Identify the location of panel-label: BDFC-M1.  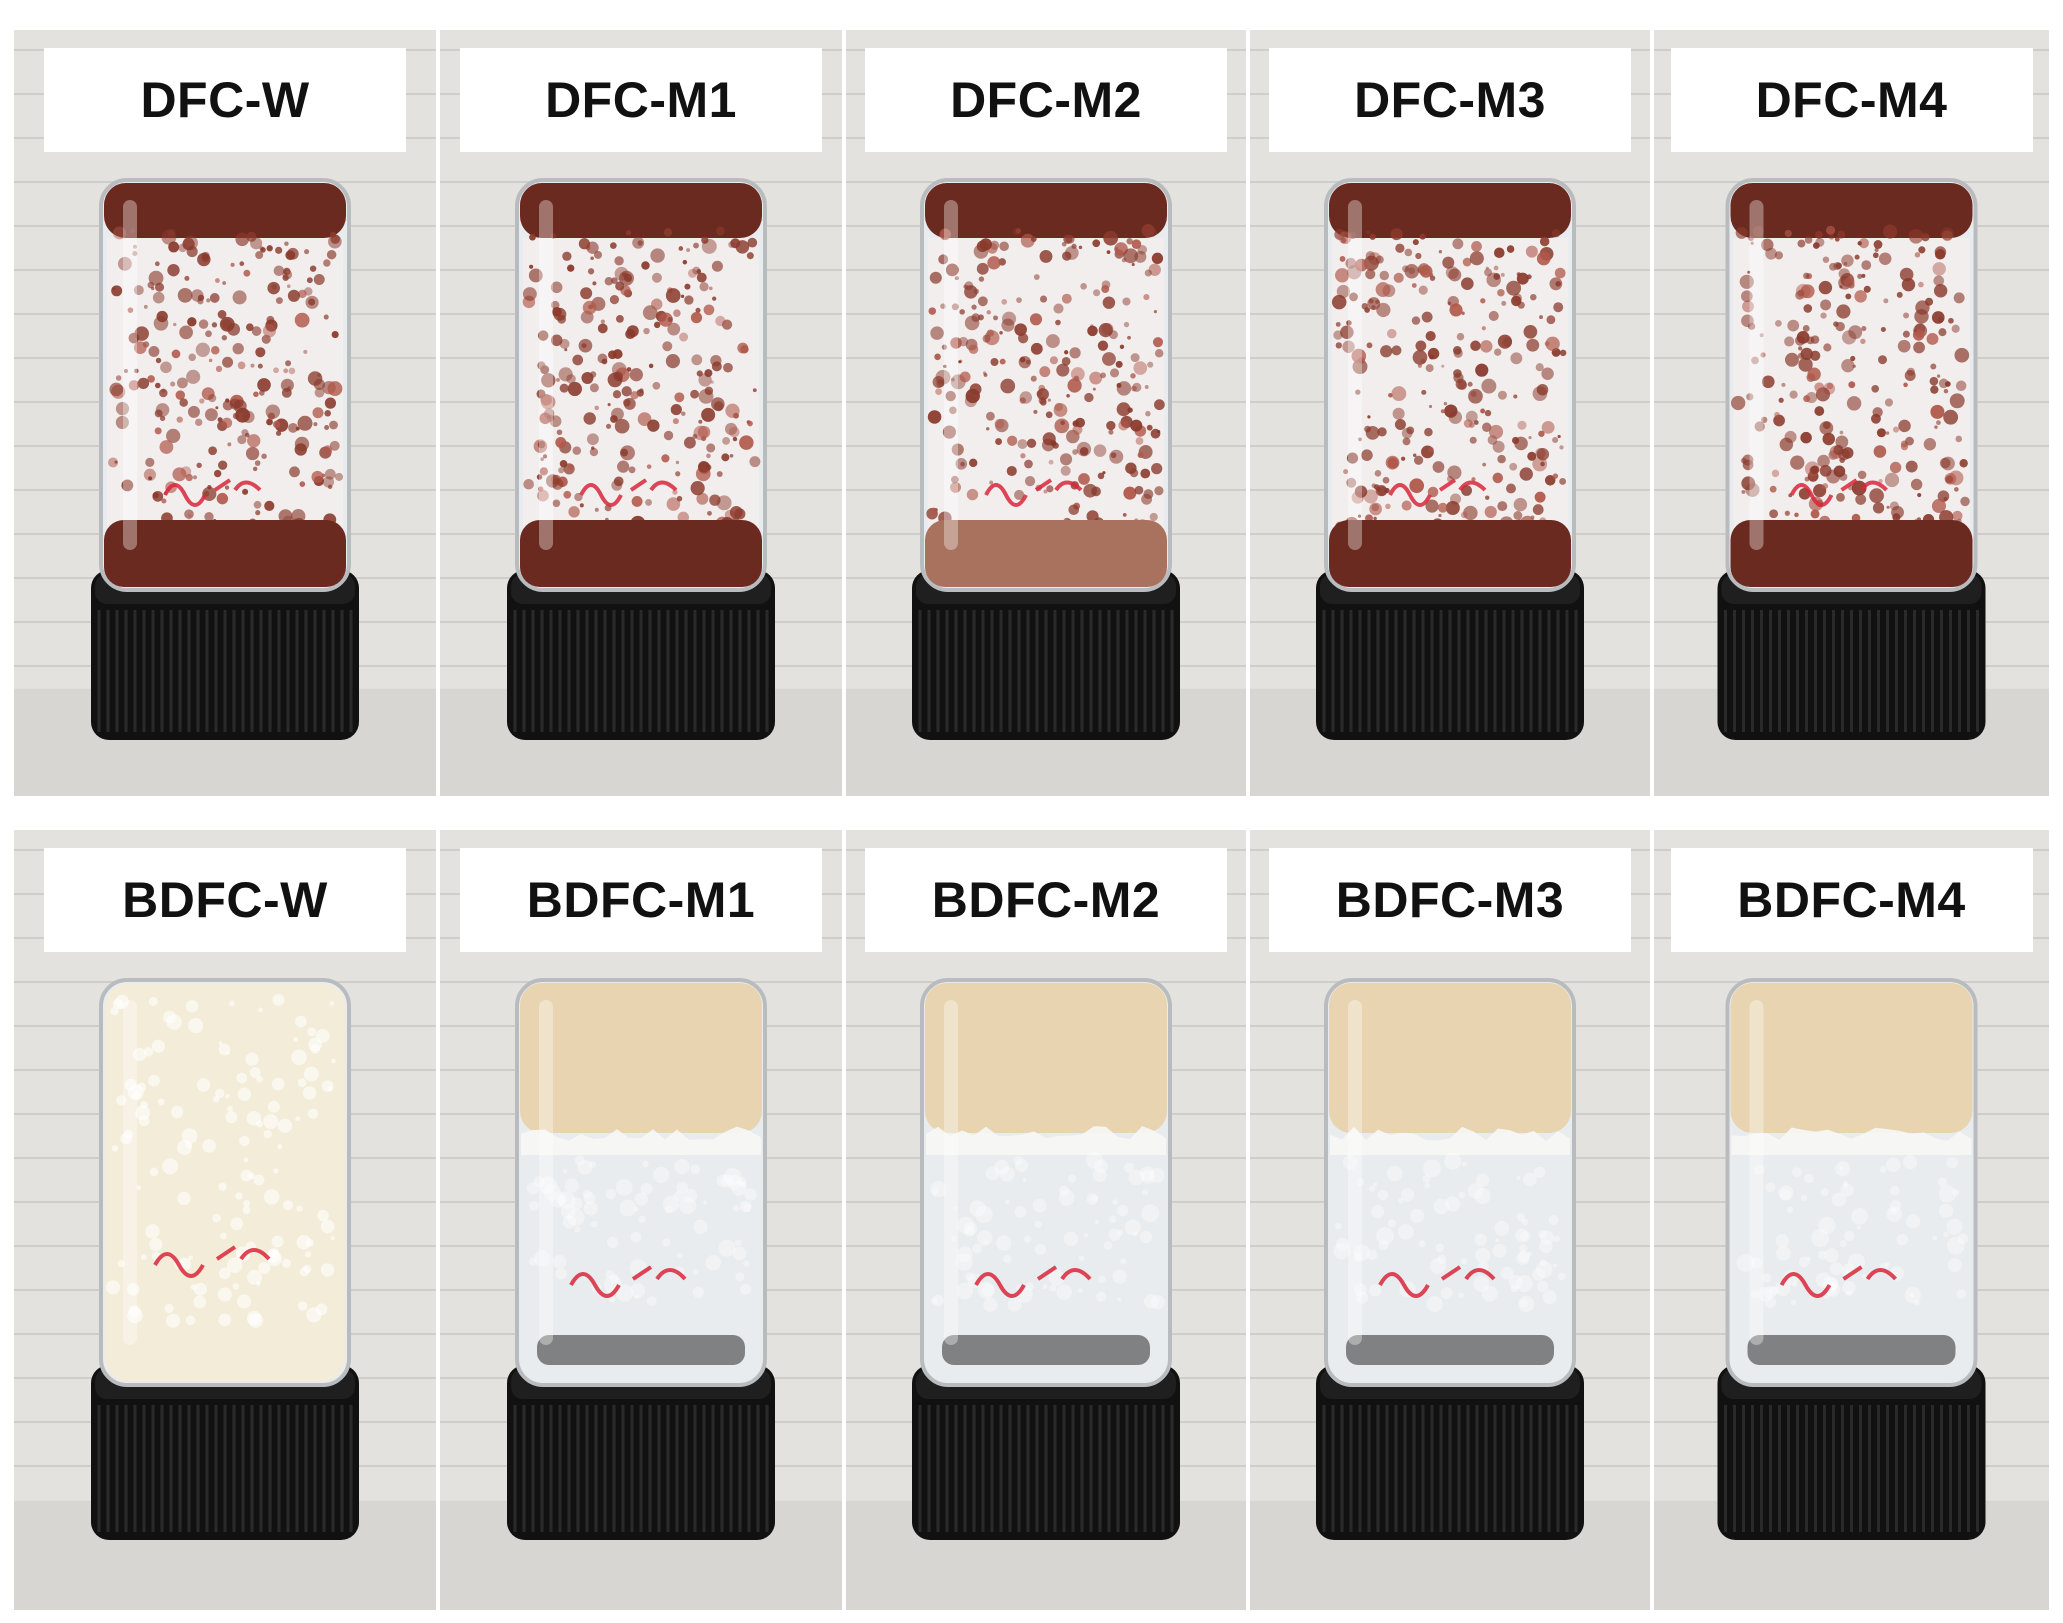
(641, 900).